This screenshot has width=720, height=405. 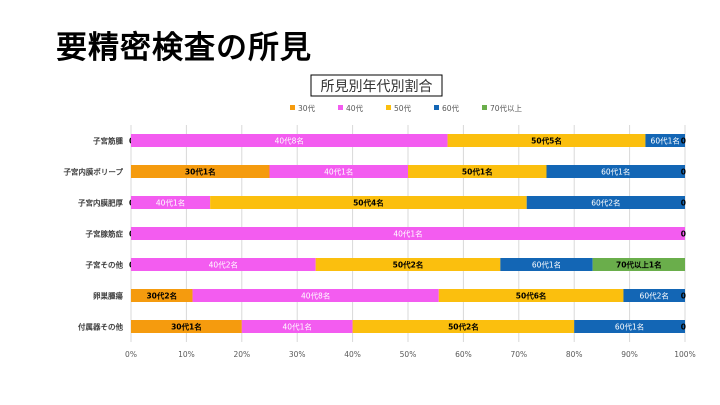 I want to click on chart-legend: 30代 40代 50代 60代 70代以上, so click(x=406, y=108).